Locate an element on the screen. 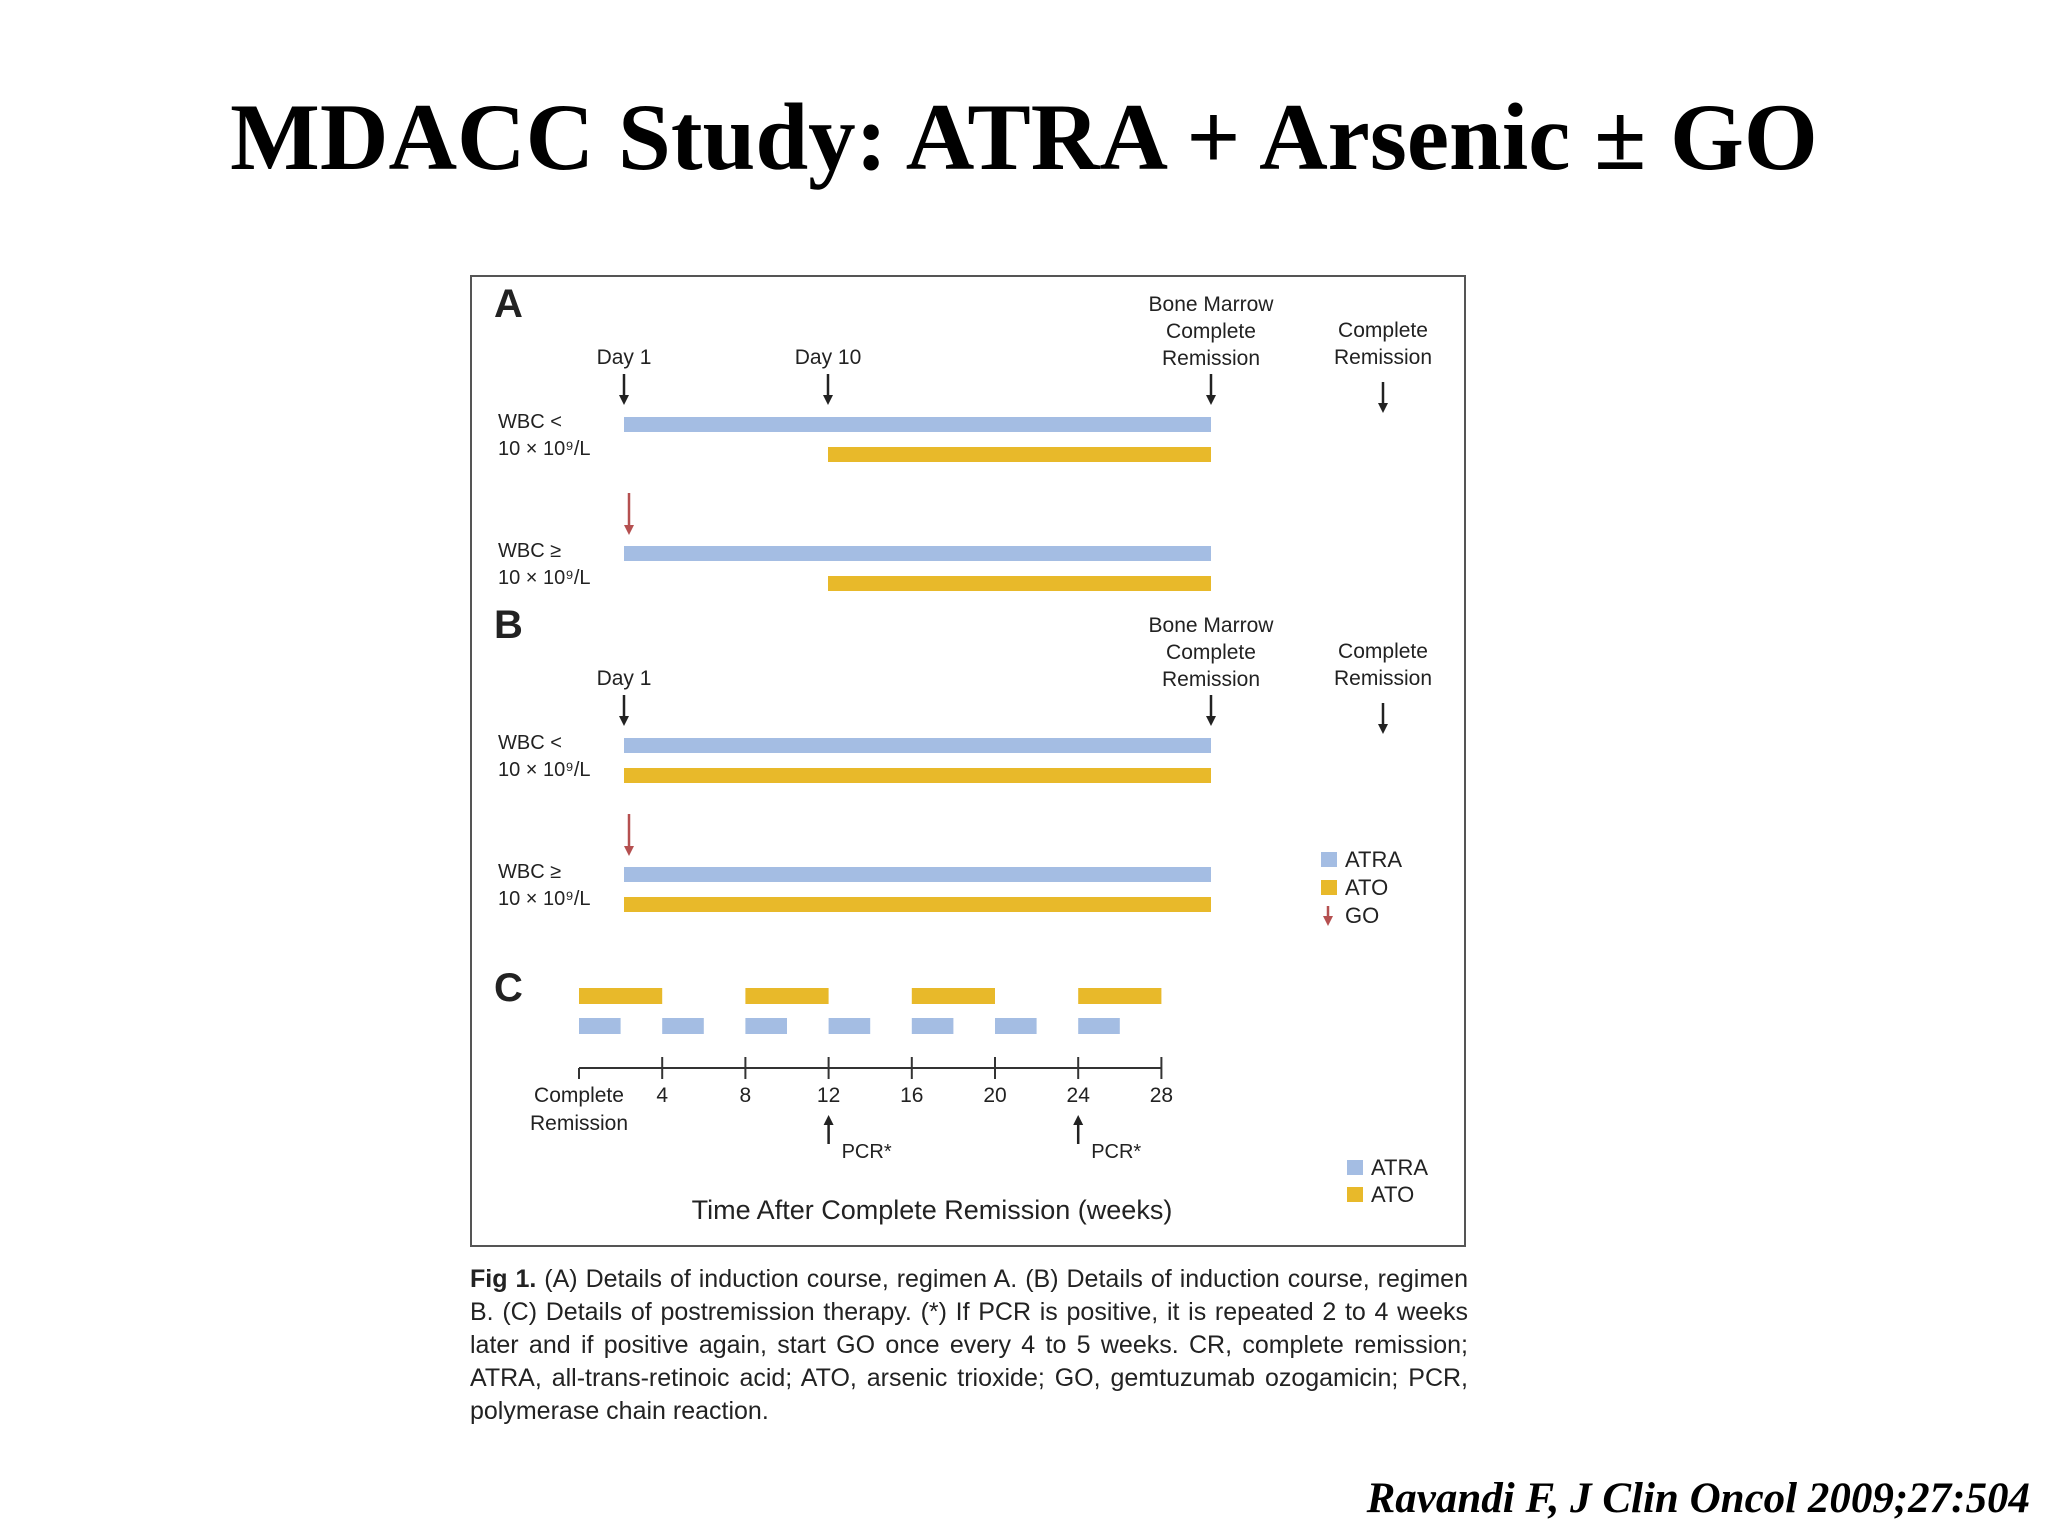 The height and width of the screenshot is (1536, 2048). panel-b-row-label: WBC ≥ is located at coordinates (529, 872).